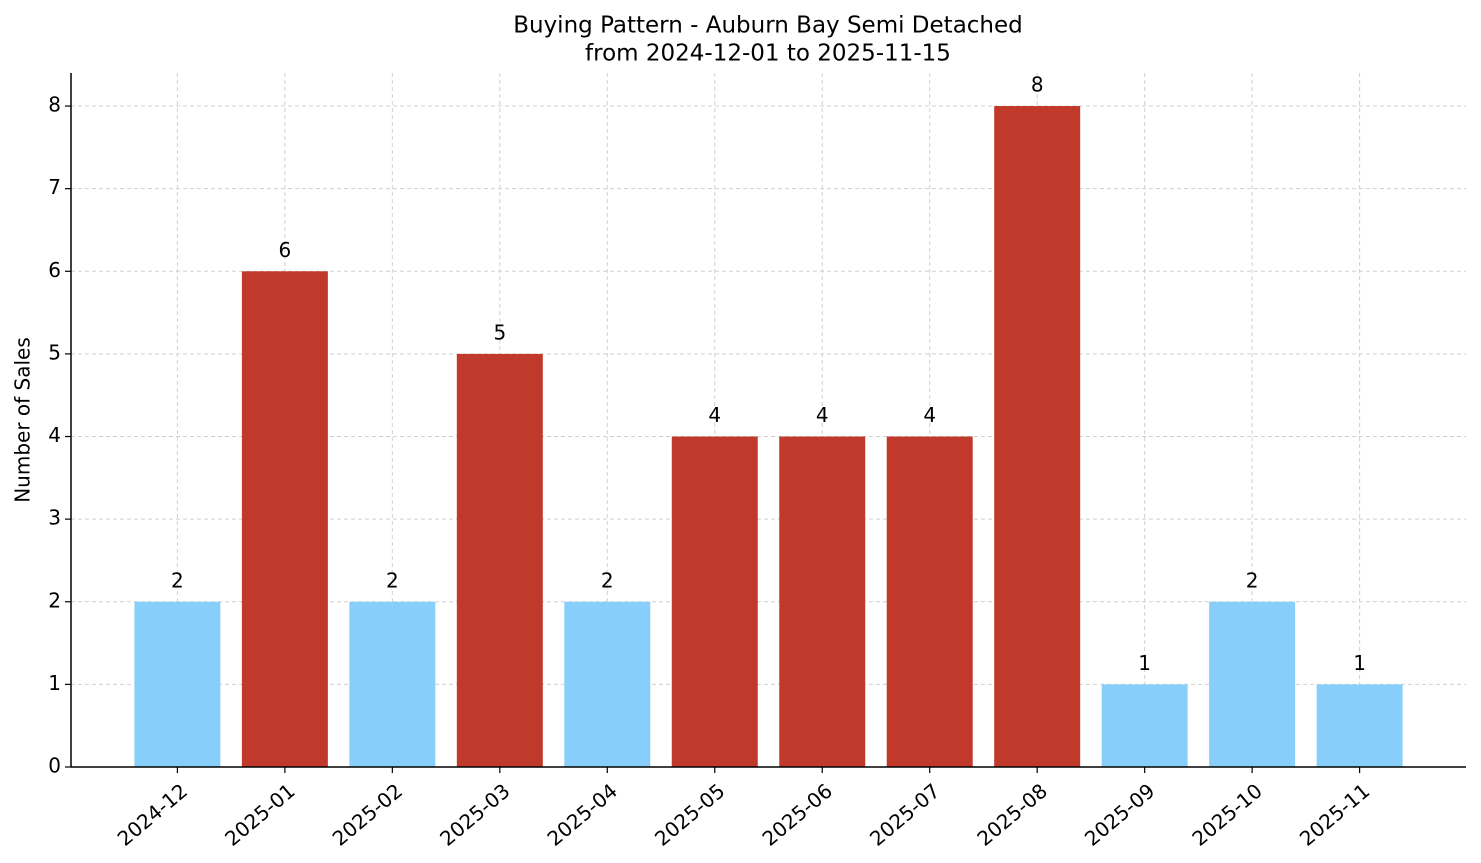 The image size is (1481, 863). Describe the element at coordinates (582, 815) in the screenshot. I see `x-tick-label: 2025-04` at that location.